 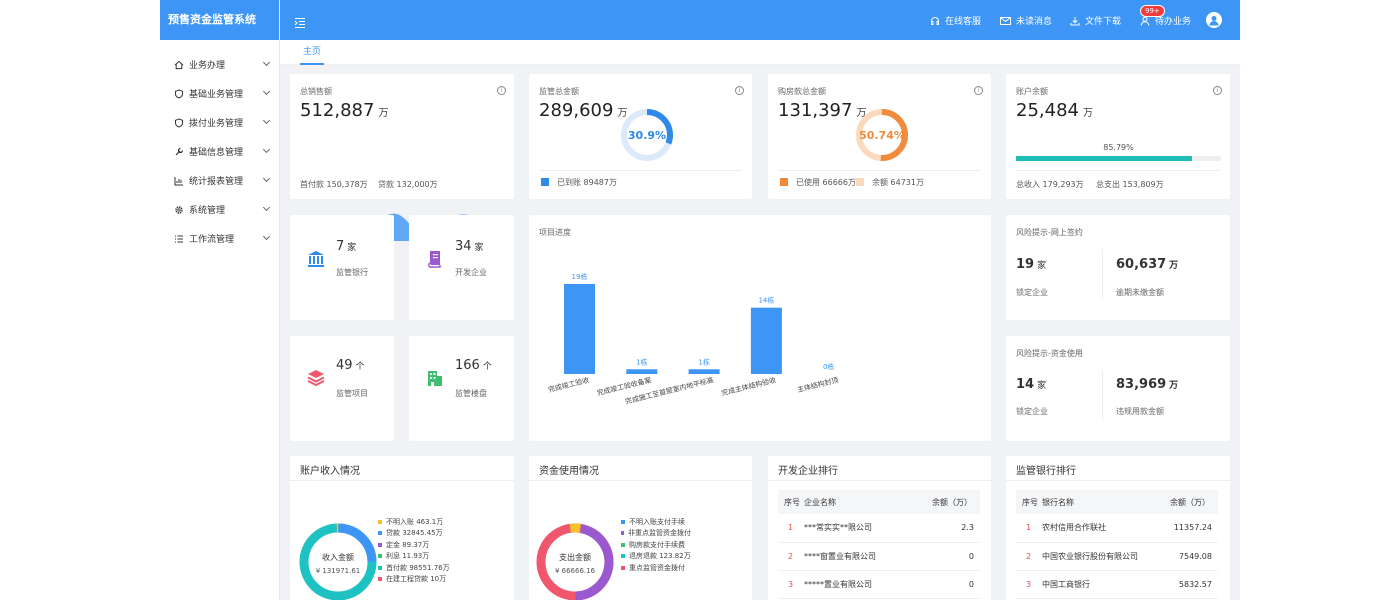 What do you see at coordinates (219, 151) in the screenshot?
I see `sidebar-item-basic-info: 基础信息管理` at bounding box center [219, 151].